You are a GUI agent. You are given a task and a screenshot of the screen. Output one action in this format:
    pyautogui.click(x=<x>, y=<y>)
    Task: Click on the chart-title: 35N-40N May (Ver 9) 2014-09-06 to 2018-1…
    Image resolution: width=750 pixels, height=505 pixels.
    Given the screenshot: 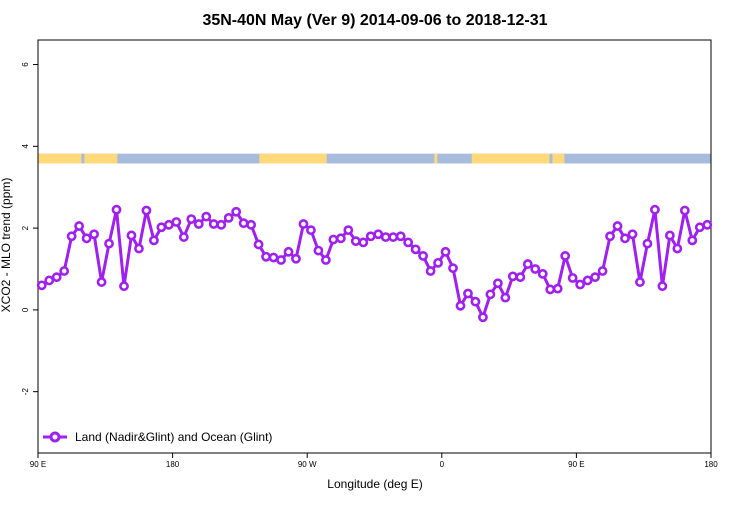 What is the action you would take?
    pyautogui.click(x=374, y=20)
    